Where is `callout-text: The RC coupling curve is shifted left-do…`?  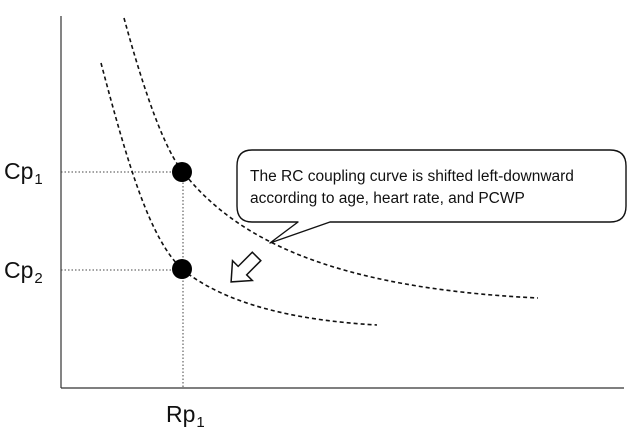 callout-text: The RC coupling curve is shifted left-do… is located at coordinates (415, 188).